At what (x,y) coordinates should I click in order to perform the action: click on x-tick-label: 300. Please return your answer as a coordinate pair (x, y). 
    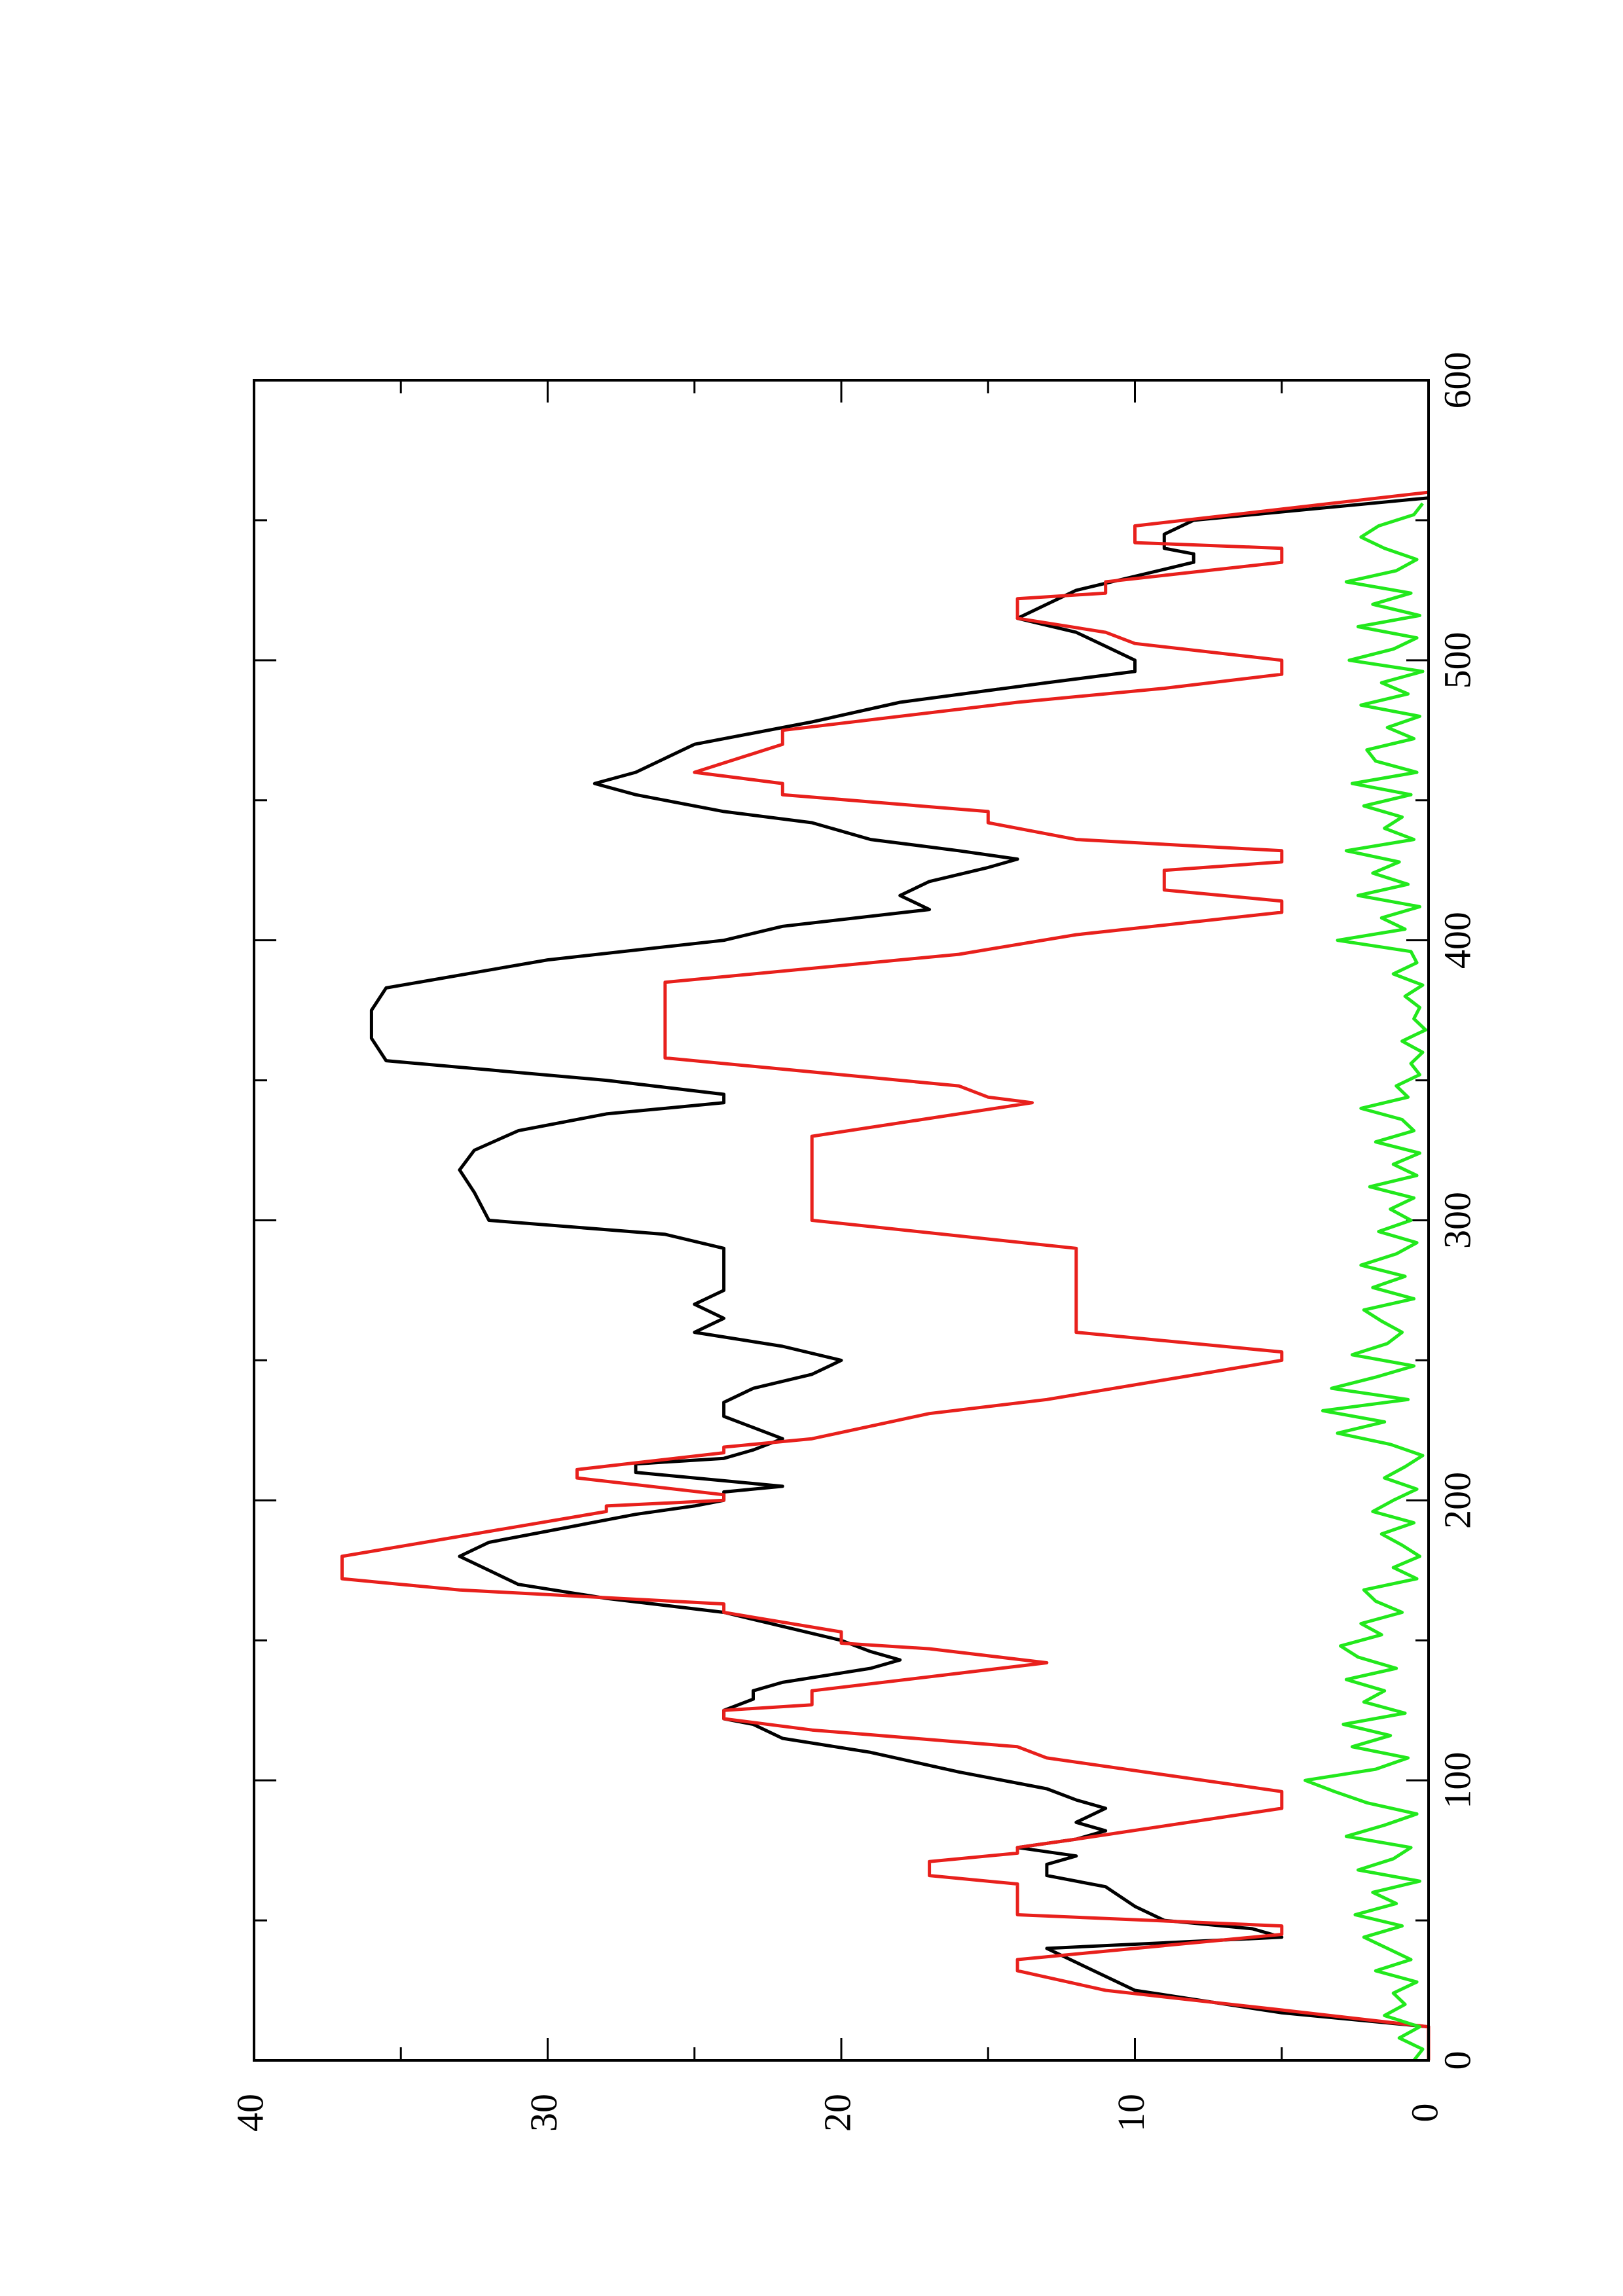
    Looking at the image, I should click on (1457, 1220).